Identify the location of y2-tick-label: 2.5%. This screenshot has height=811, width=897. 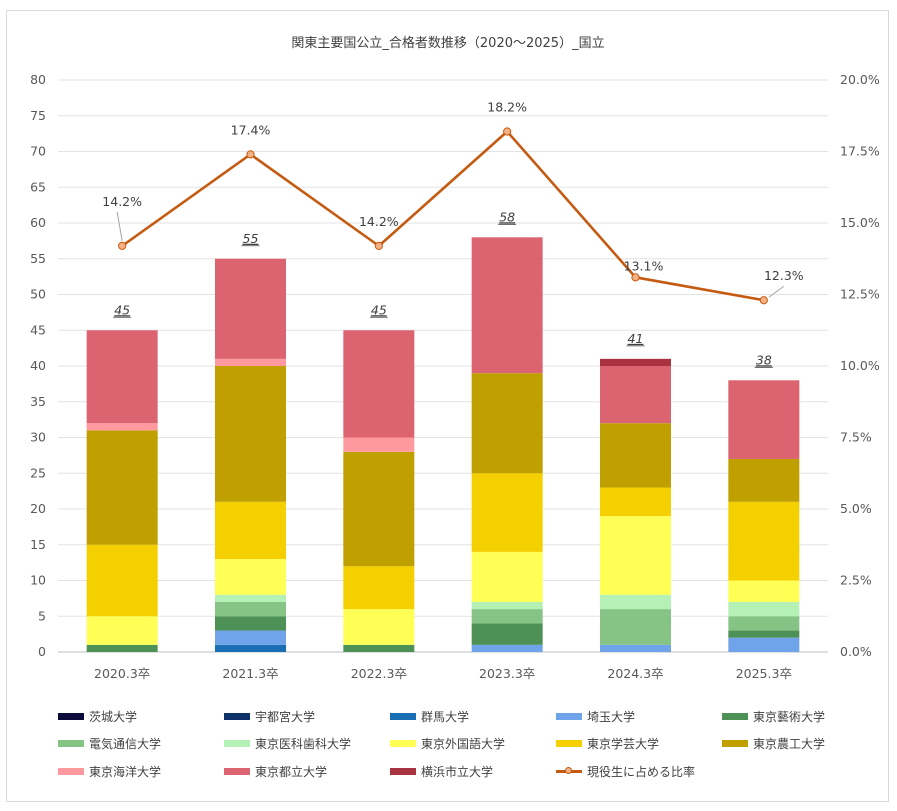
(856, 580).